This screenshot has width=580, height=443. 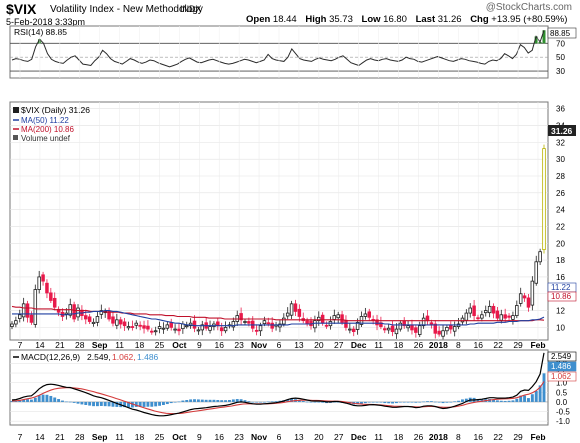 What do you see at coordinates (259, 437) in the screenshot?
I see `x-axis-label: Nov` at bounding box center [259, 437].